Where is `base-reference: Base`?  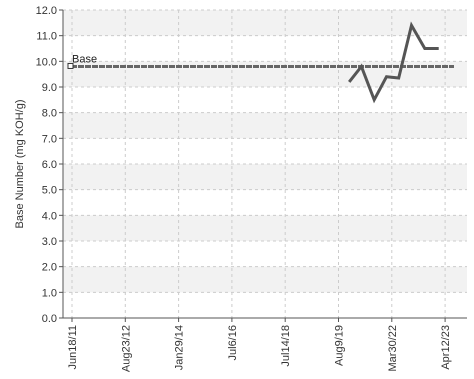 base-reference: Base is located at coordinates (260, 61).